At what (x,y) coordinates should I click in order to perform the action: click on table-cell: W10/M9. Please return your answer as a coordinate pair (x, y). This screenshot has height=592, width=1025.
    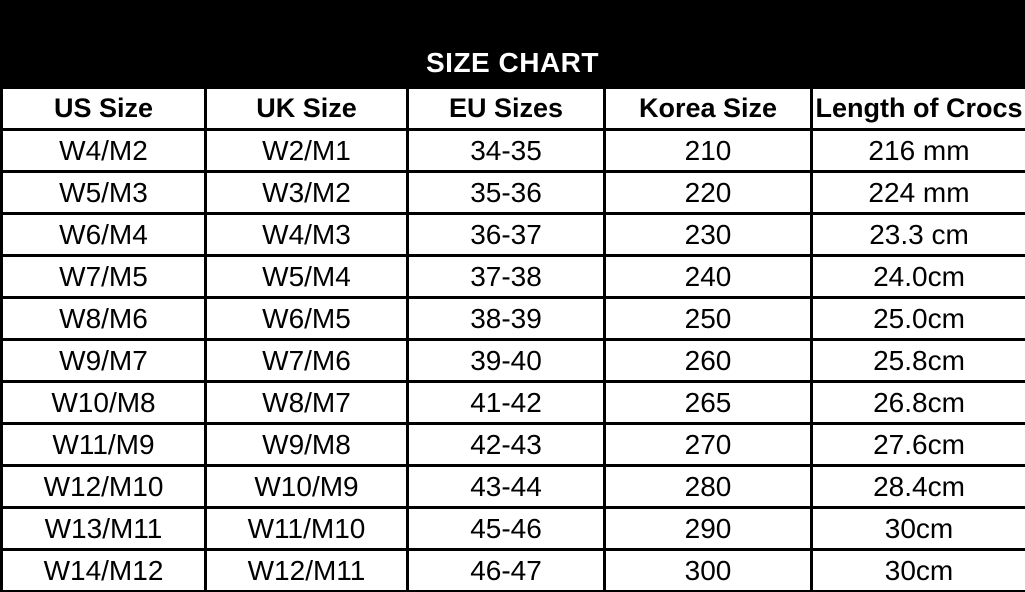
    Looking at the image, I should click on (306, 486).